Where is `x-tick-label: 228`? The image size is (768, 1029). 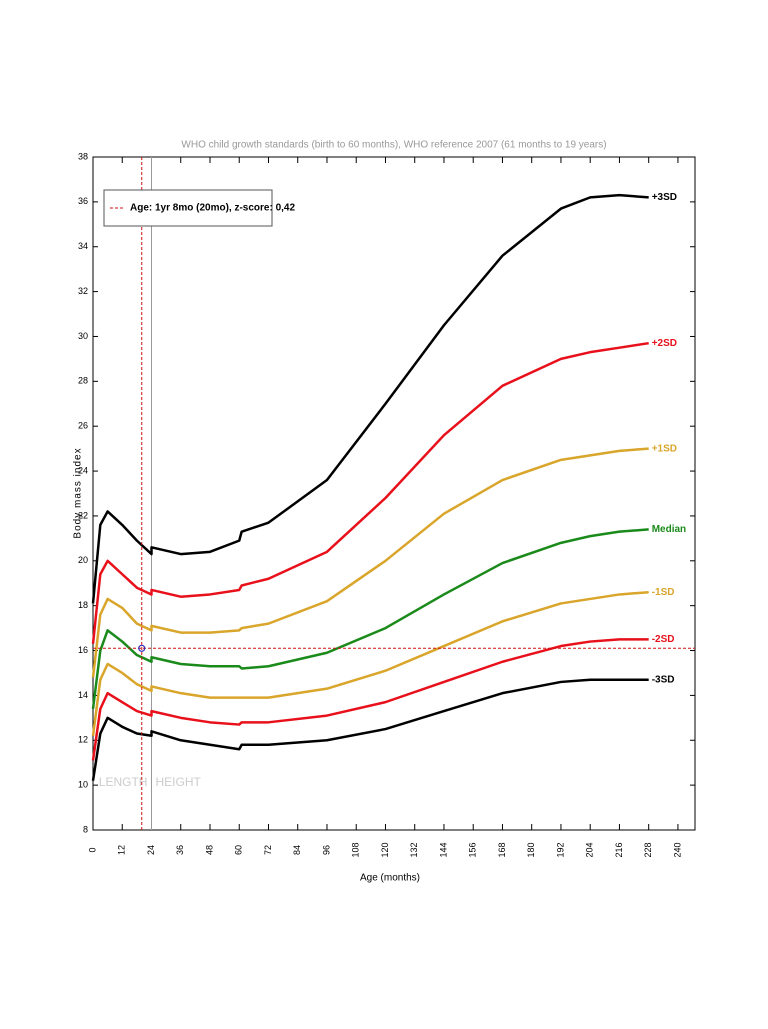 x-tick-label: 228 is located at coordinates (648, 849).